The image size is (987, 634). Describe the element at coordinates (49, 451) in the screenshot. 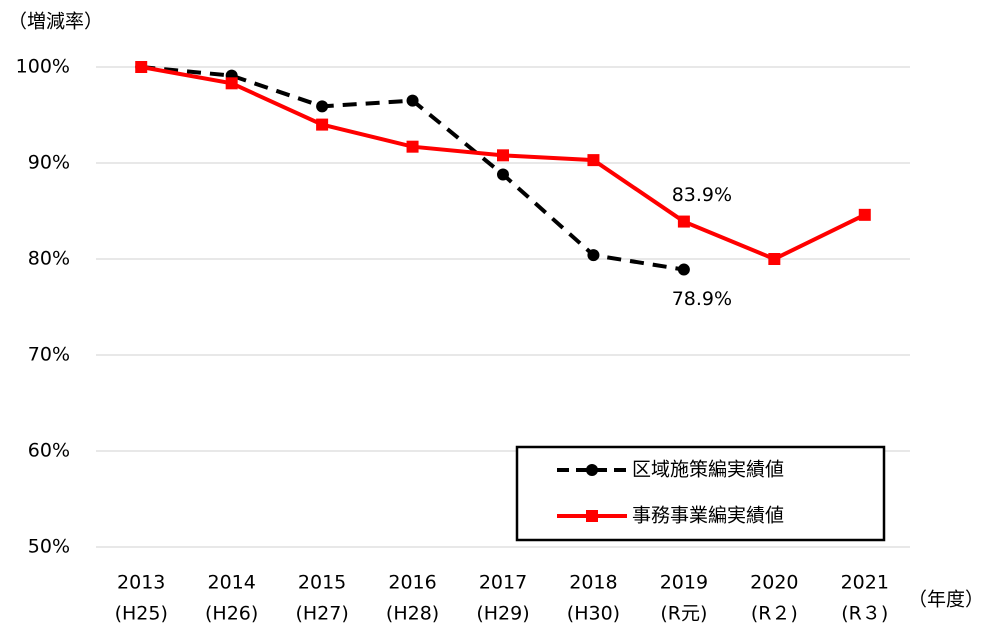

I see `y-tick-label: 60%` at that location.